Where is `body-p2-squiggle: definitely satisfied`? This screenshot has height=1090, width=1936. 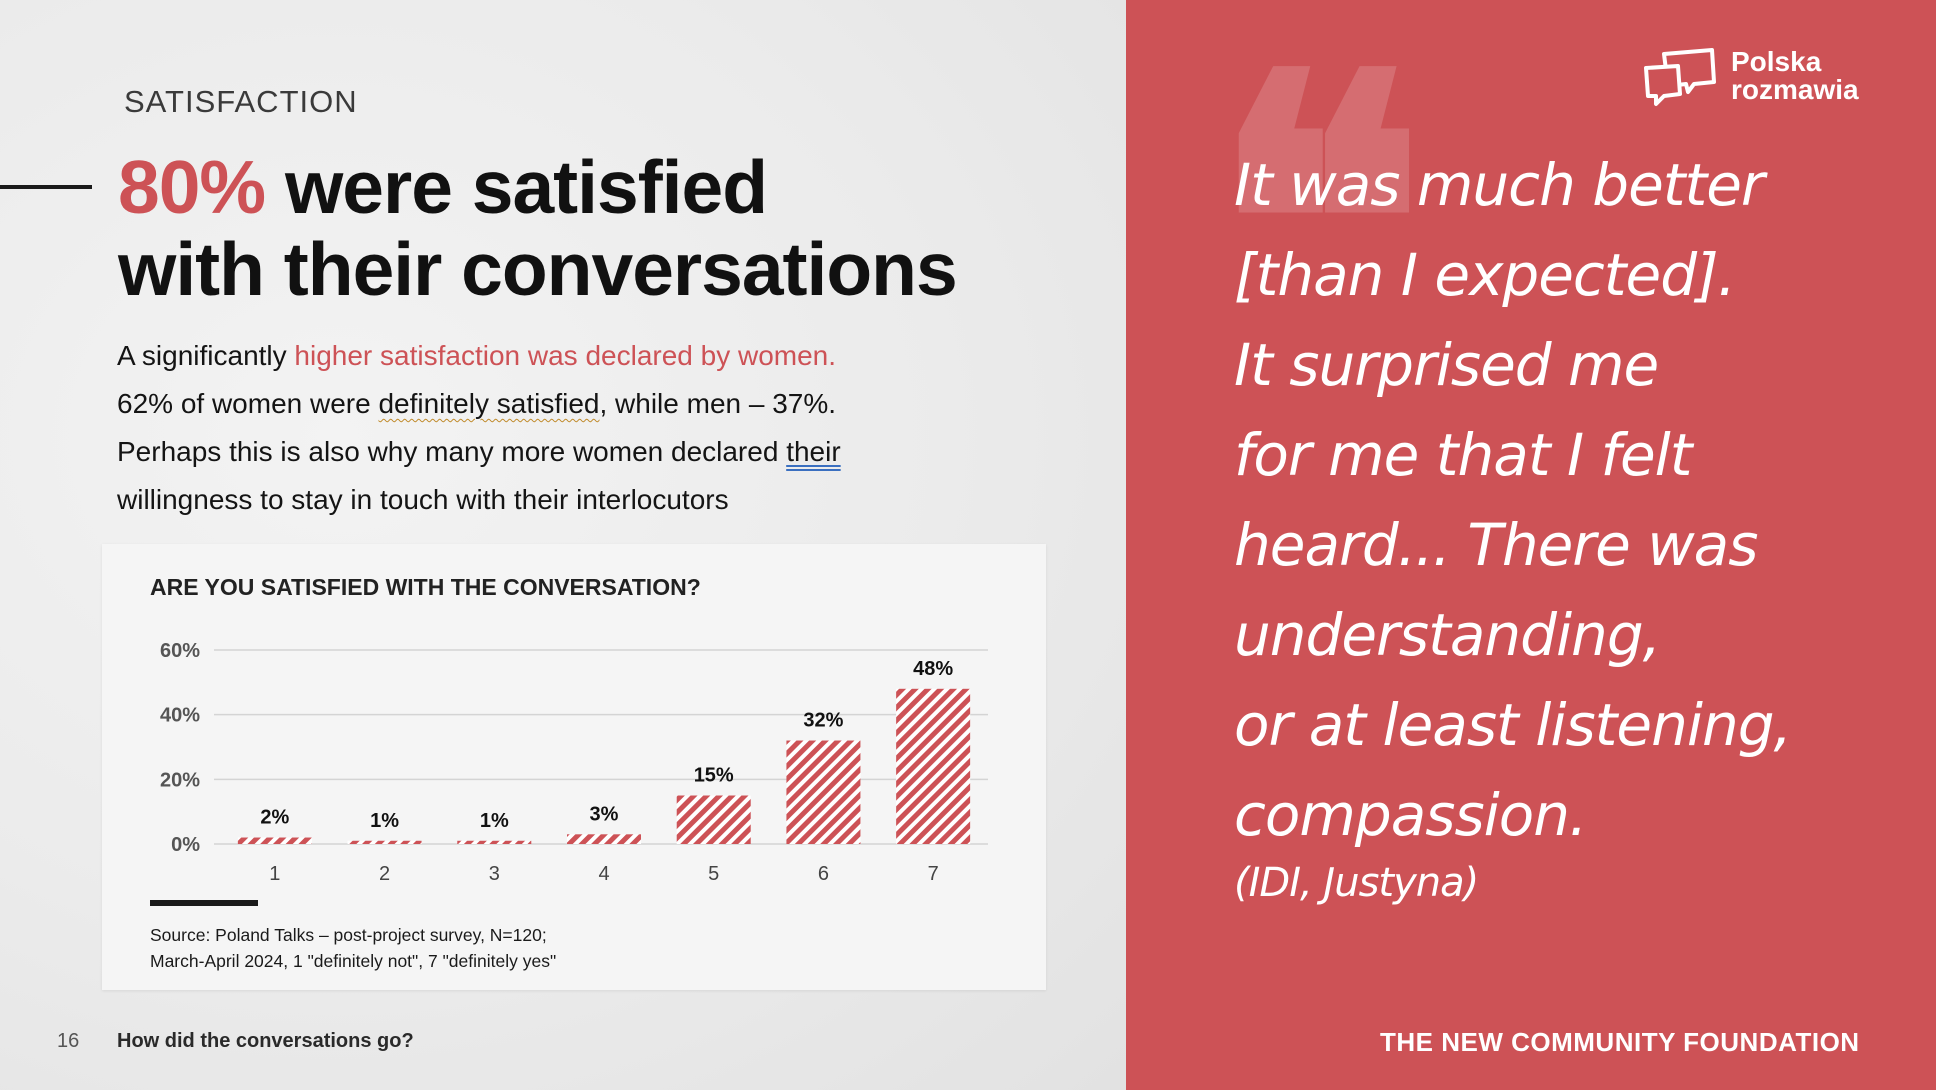
body-p2-squiggle: definitely satisfied is located at coordinates (489, 403).